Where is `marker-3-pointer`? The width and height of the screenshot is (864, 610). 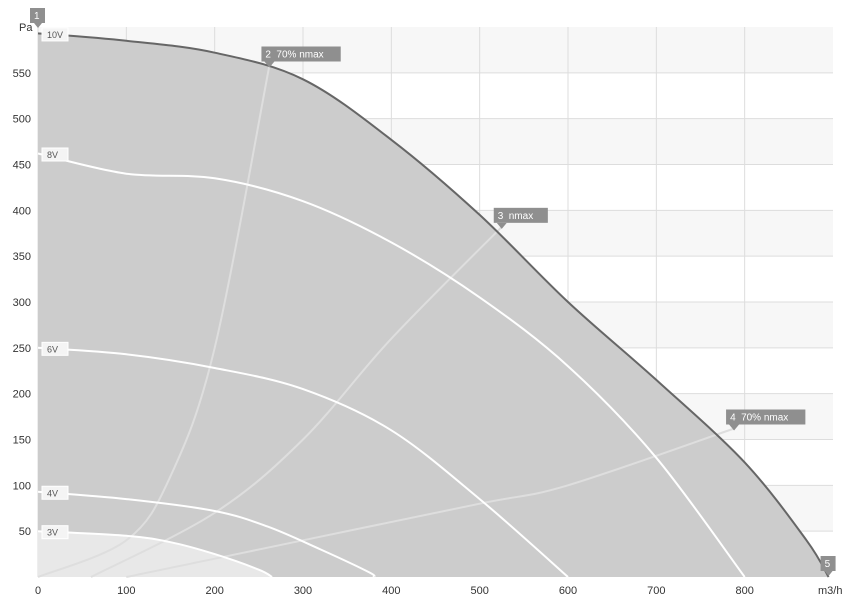 marker-3-pointer is located at coordinates (501, 225).